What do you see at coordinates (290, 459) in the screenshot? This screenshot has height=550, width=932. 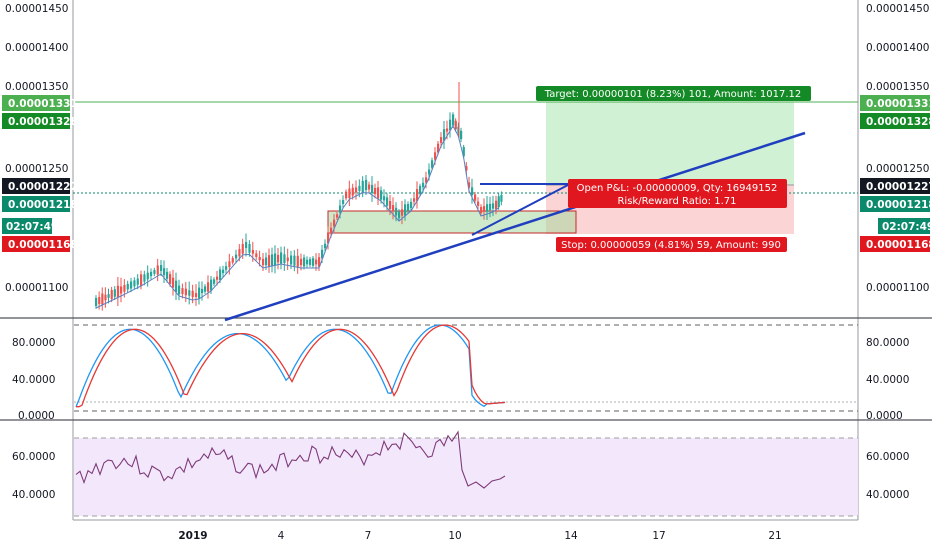 I see `rsi-line` at bounding box center [290, 459].